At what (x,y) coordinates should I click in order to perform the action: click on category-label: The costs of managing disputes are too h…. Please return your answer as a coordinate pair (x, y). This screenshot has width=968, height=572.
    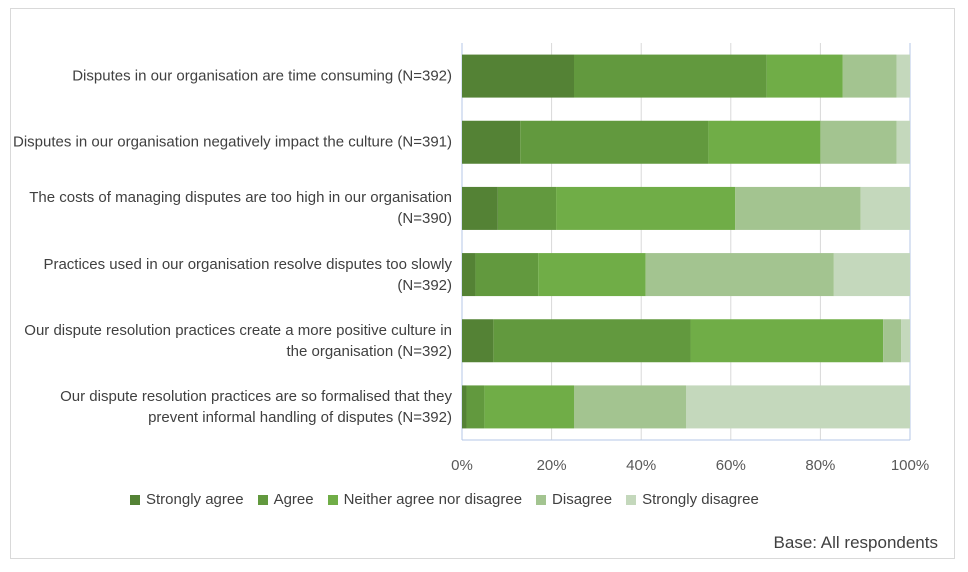
    Looking at the image, I should click on (240, 208).